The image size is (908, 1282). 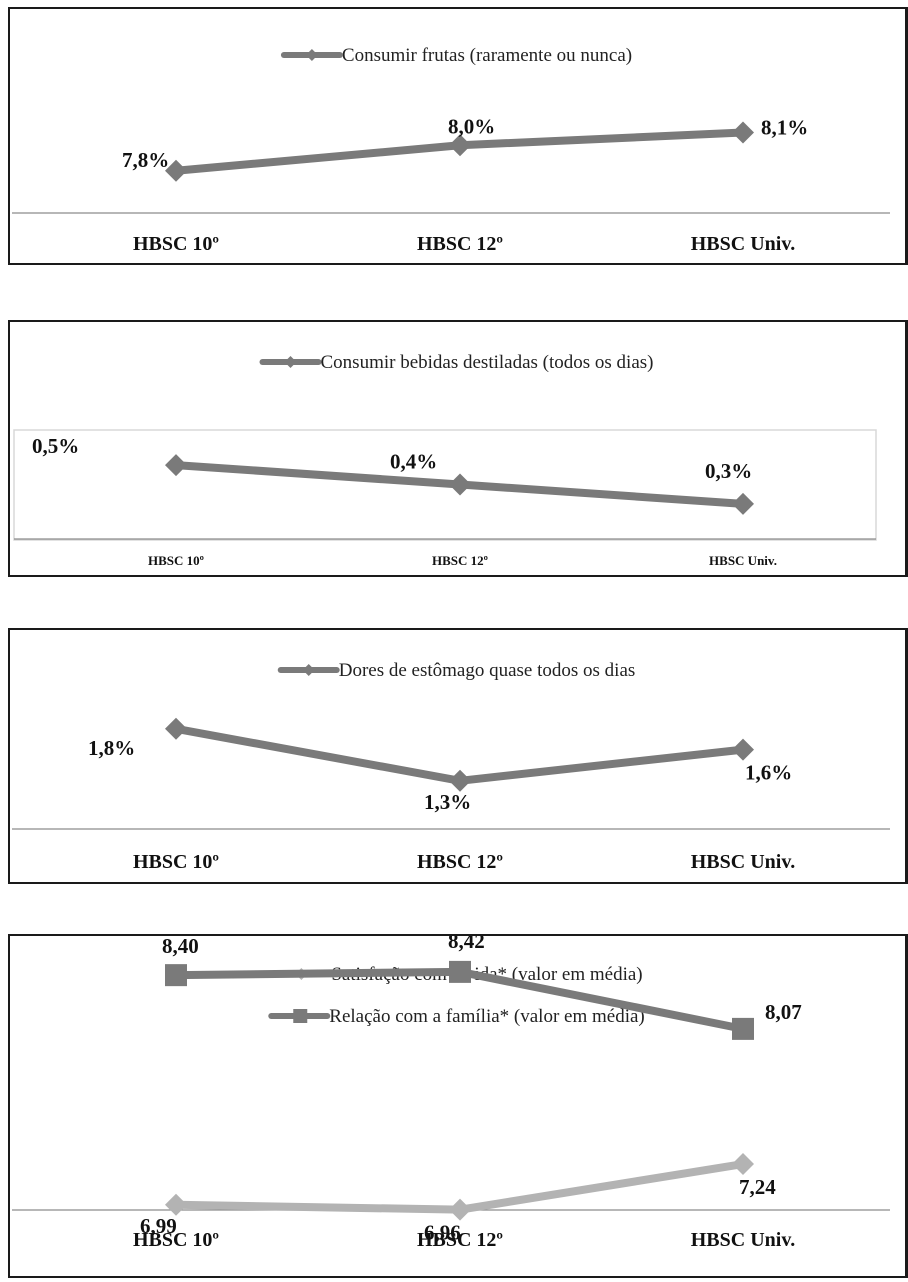 I want to click on legend-label: Consumir frutas (raramente ou nunca), so click(x=487, y=55).